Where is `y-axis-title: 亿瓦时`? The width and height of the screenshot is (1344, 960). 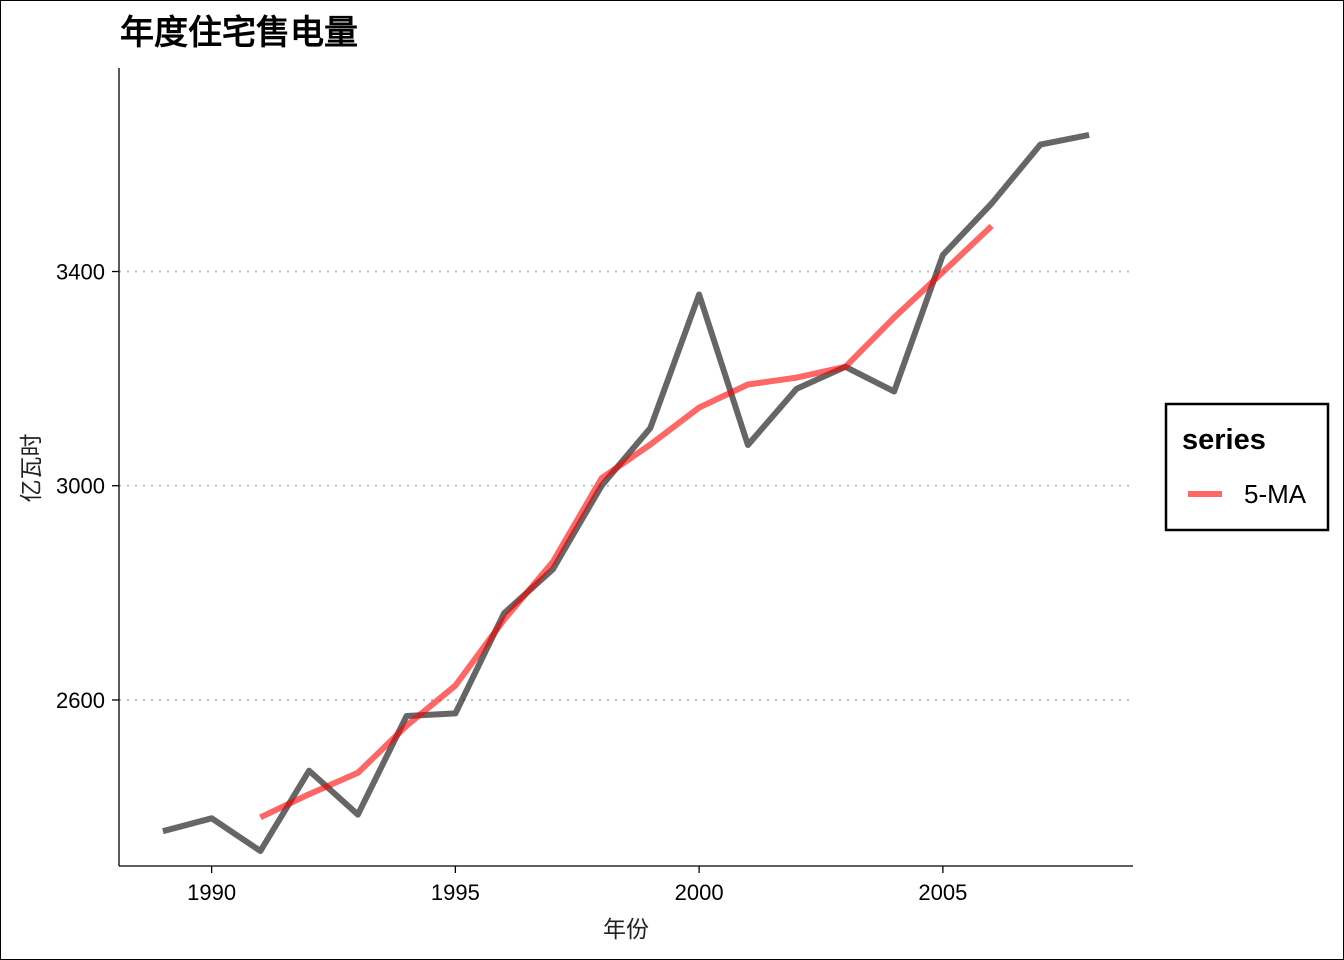 y-axis-title: 亿瓦时 is located at coordinates (32, 468).